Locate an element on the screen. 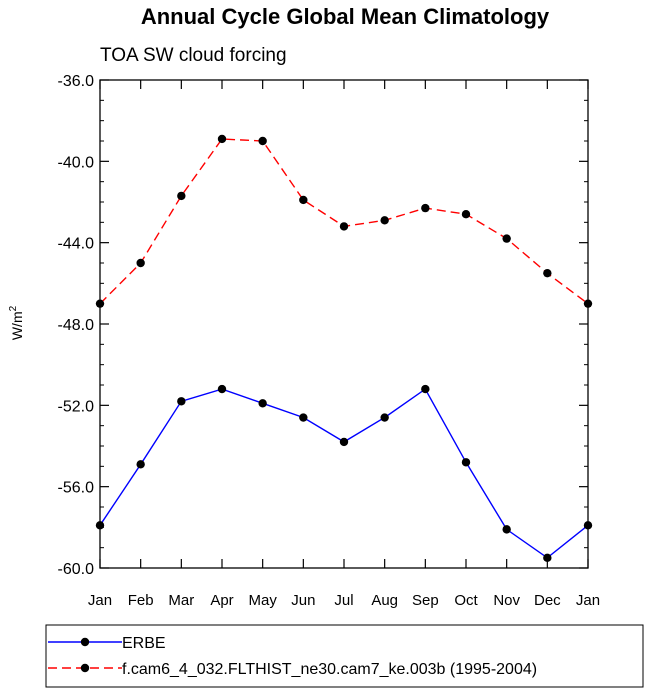 The image size is (650, 695). y-axis-label: W/m2 is located at coordinates (16, 322).